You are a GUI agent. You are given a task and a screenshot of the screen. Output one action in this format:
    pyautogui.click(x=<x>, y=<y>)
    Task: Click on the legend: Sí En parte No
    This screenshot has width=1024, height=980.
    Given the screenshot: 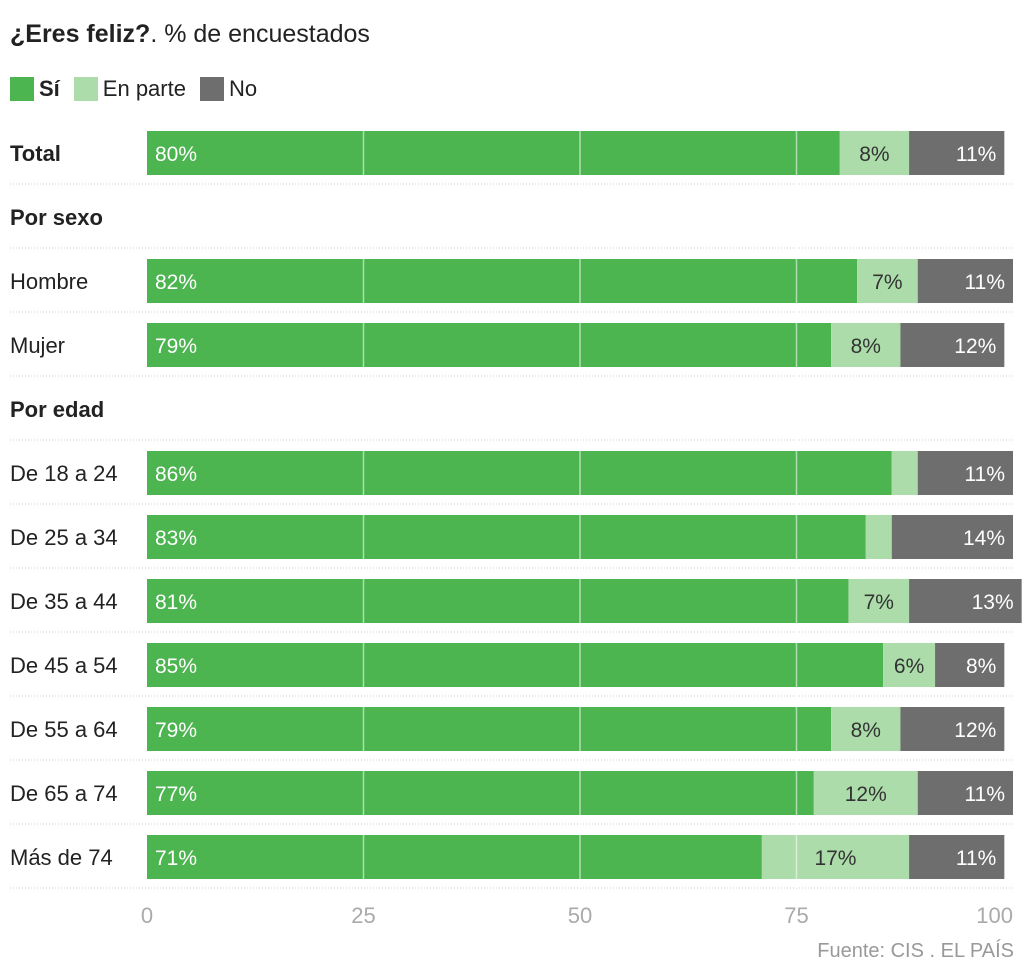 What is the action you would take?
    pyautogui.click(x=140, y=89)
    